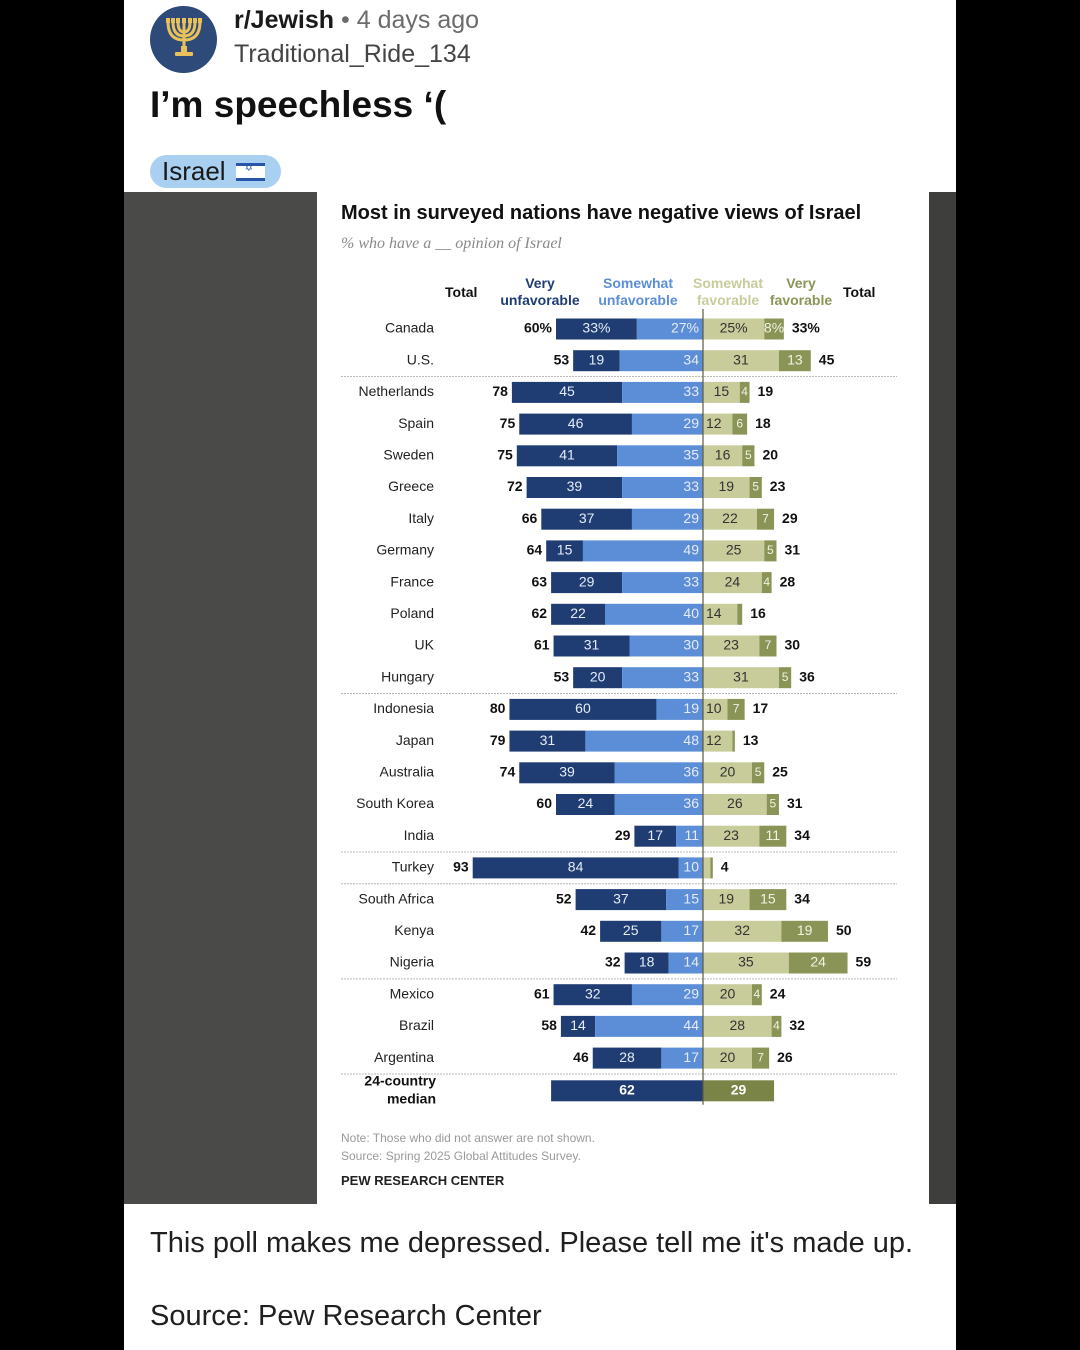  What do you see at coordinates (415, 740) in the screenshot?
I see `country-label: Japan` at bounding box center [415, 740].